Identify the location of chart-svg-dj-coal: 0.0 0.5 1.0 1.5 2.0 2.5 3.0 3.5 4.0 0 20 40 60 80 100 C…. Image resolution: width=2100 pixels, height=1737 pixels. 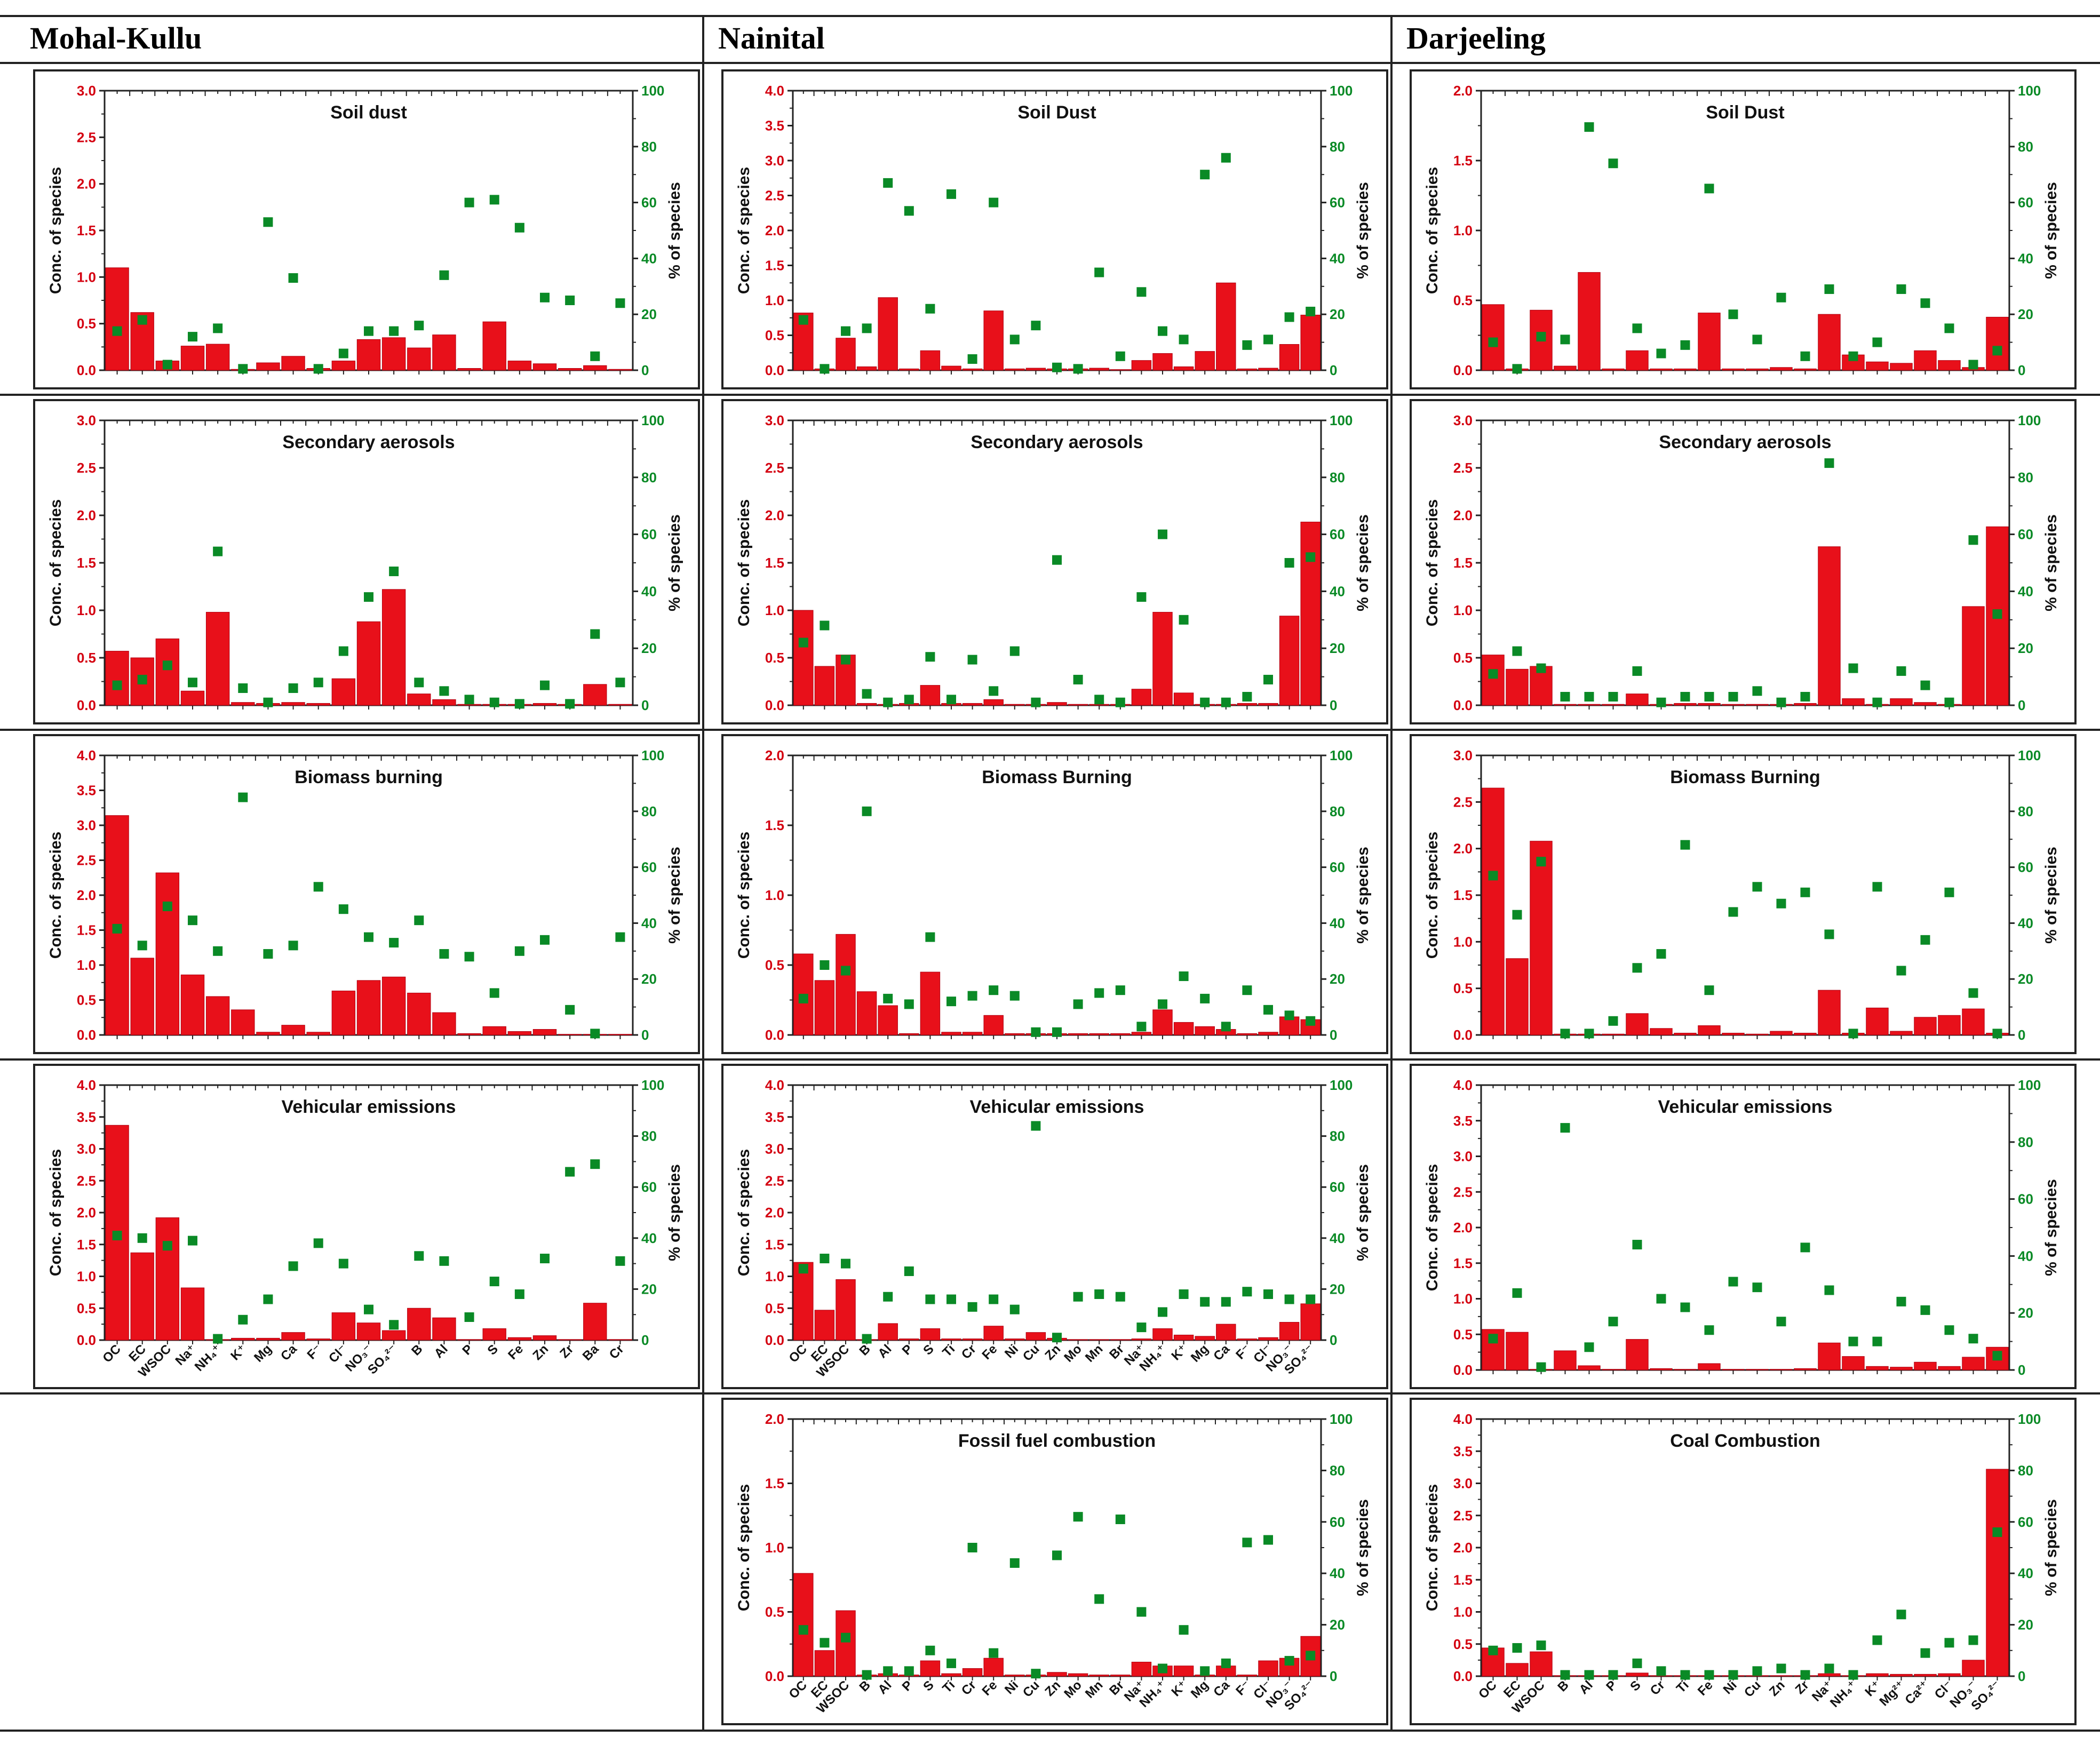
(1741, 1563).